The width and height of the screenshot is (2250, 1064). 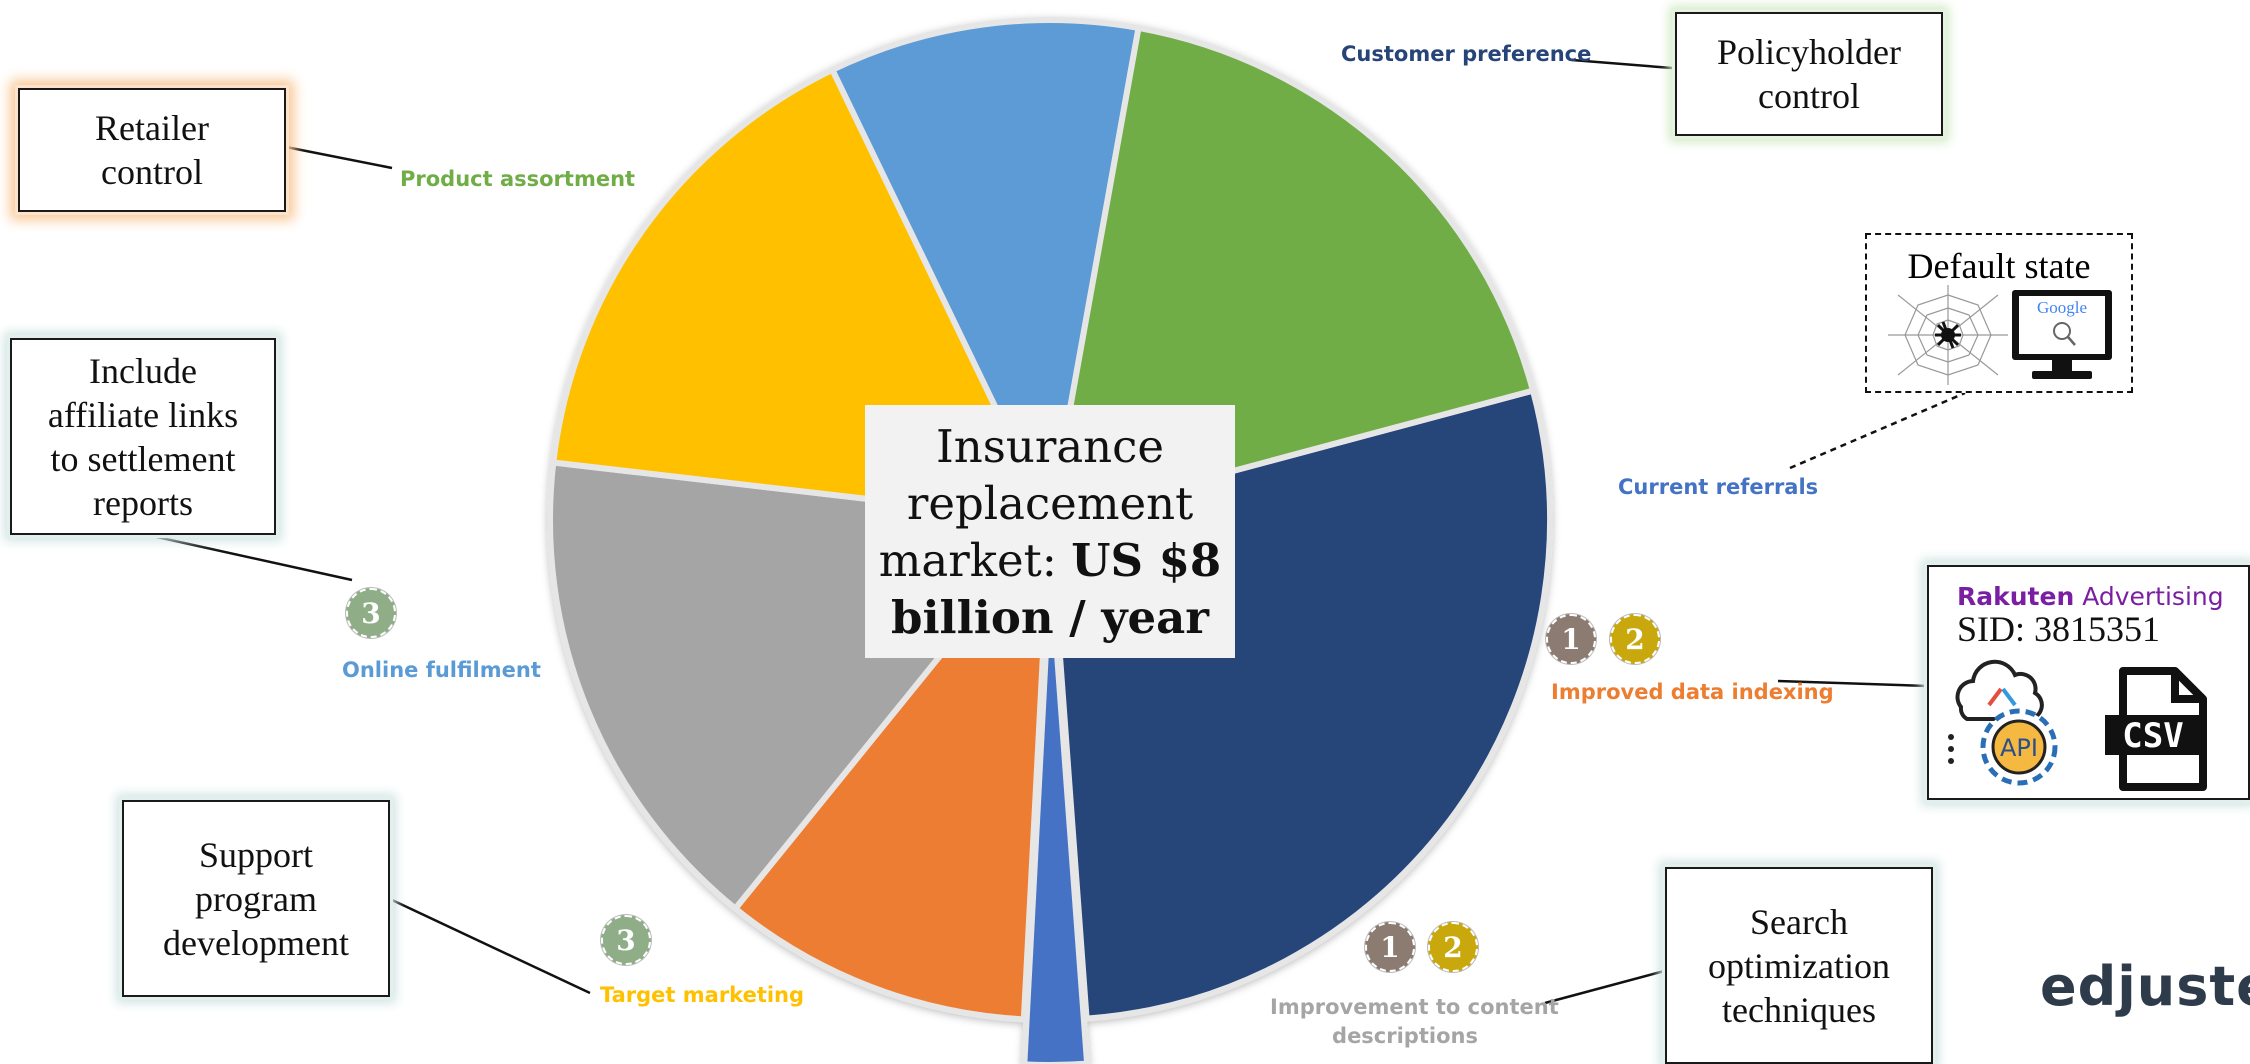 What do you see at coordinates (2062, 334) in the screenshot?
I see `google-monitor-icon: Google` at bounding box center [2062, 334].